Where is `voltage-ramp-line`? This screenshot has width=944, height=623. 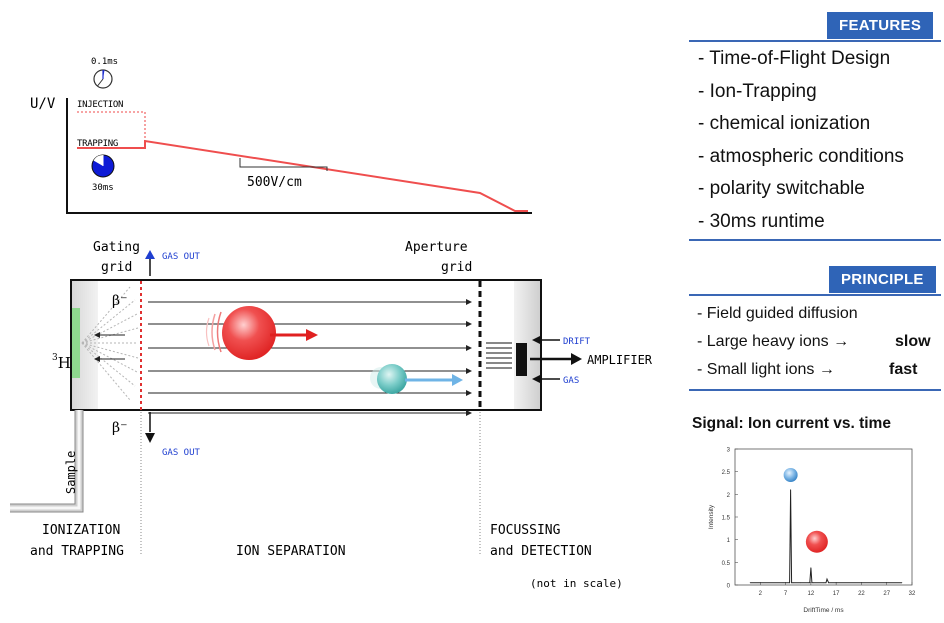
voltage-ramp-line is located at coordinates (302, 175).